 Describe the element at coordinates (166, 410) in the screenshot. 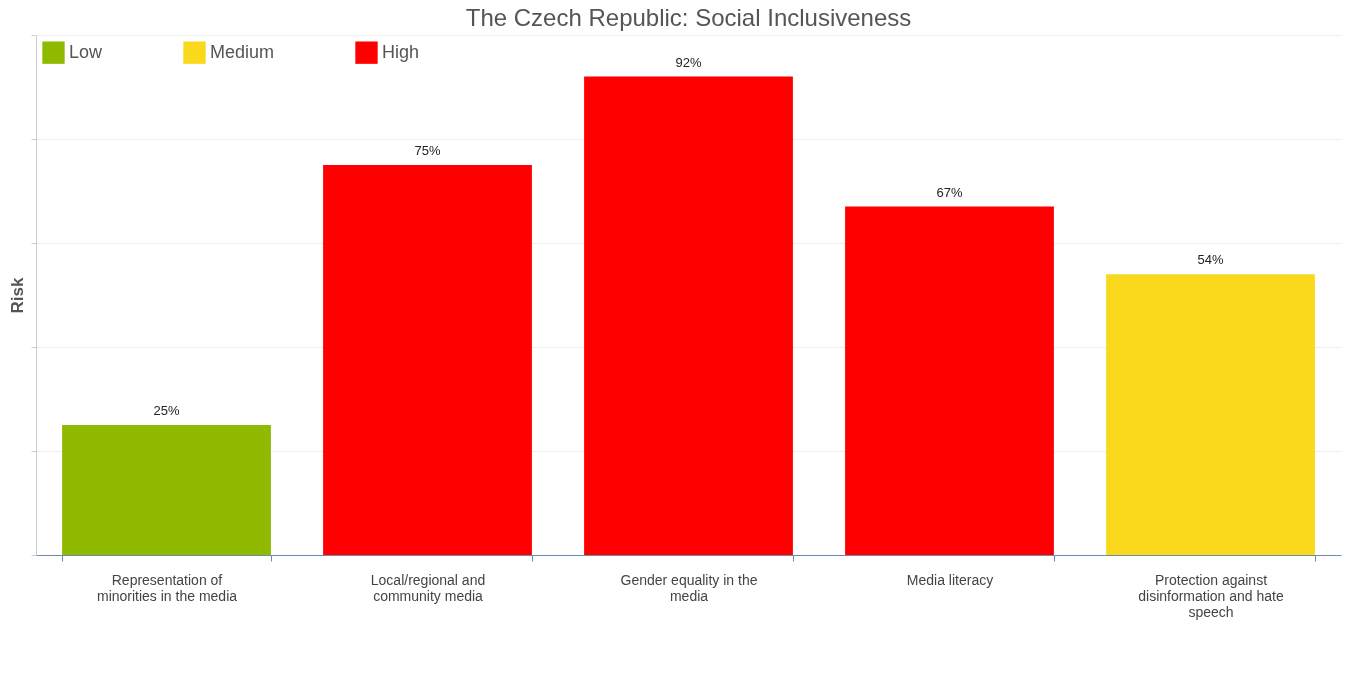

I see `data-label: 25%` at that location.